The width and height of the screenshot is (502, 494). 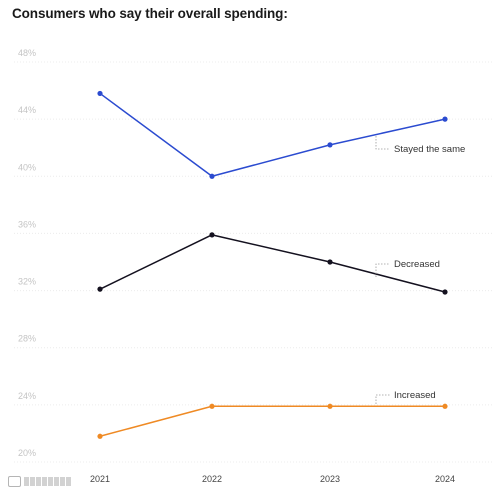 I want to click on y-tick-label: 28%, so click(x=27, y=339).